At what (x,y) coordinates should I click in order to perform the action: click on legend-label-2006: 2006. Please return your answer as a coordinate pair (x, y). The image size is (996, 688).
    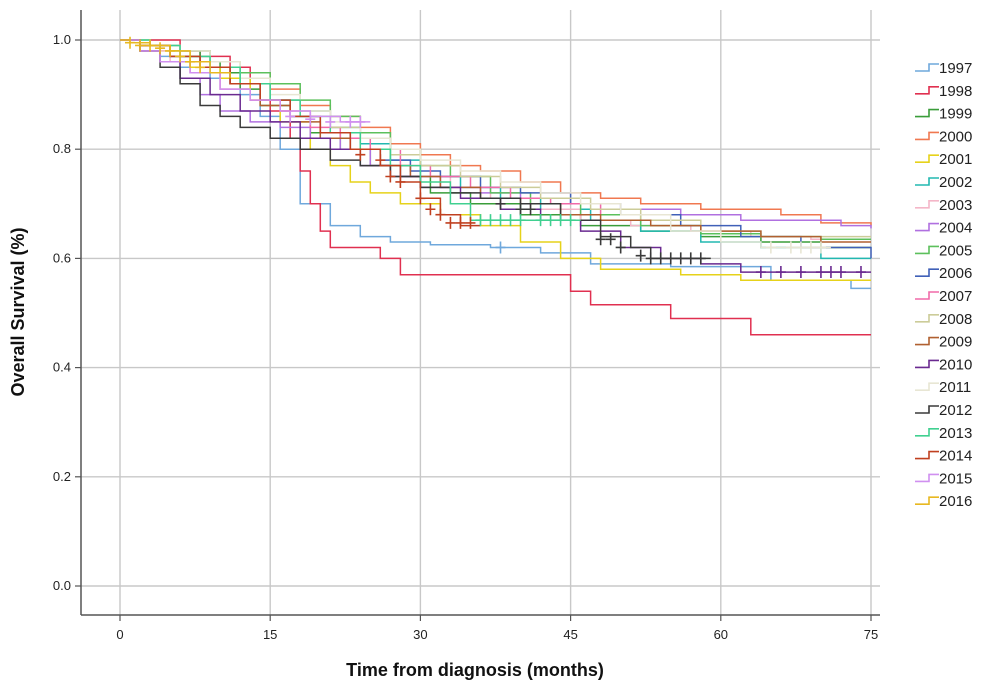
    Looking at the image, I should click on (955, 273).